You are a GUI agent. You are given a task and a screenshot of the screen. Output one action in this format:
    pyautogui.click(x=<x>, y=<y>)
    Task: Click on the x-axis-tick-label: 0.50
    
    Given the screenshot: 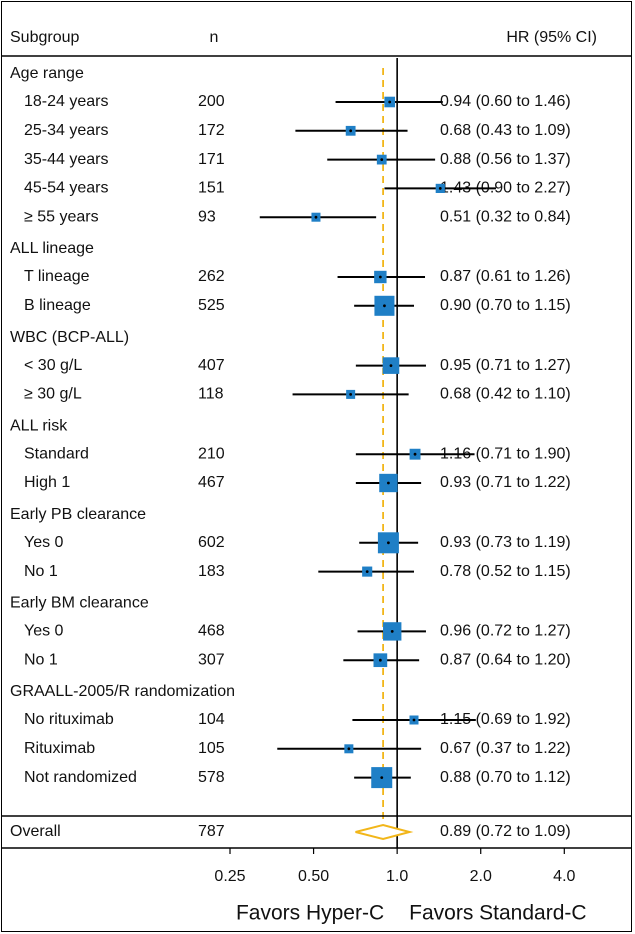 What is the action you would take?
    pyautogui.click(x=313, y=876)
    